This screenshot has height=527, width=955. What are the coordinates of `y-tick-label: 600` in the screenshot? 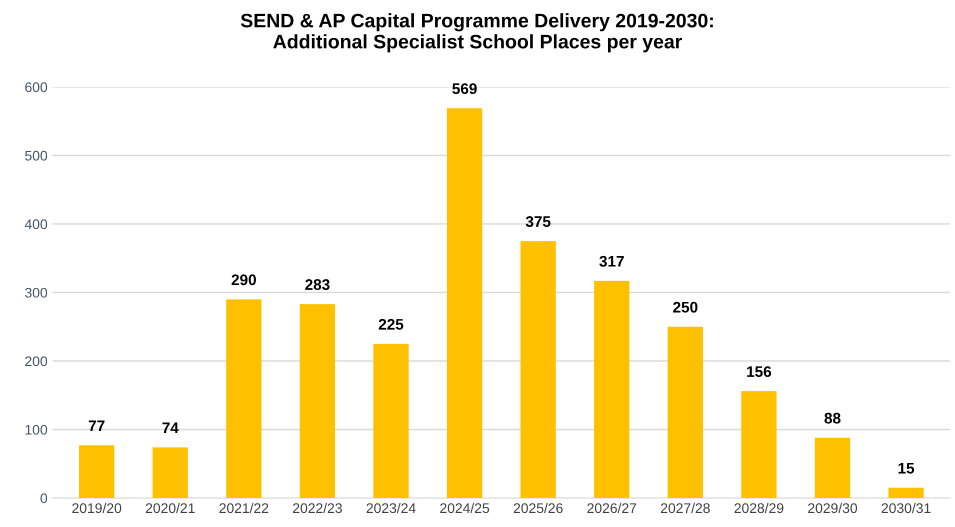 It's located at (36, 87).